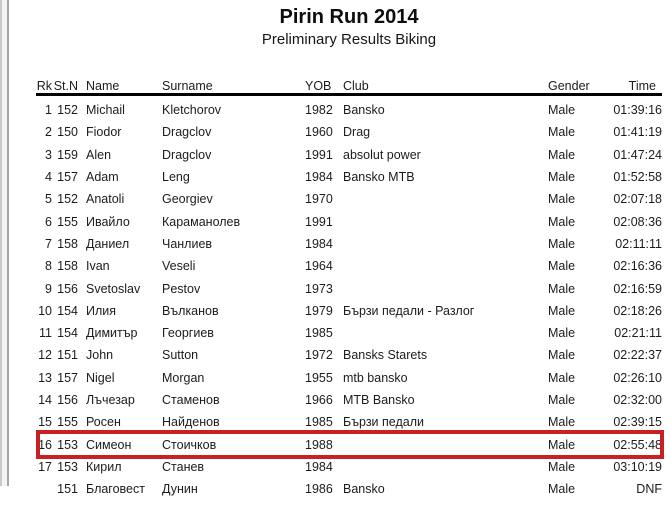 This screenshot has width=671, height=506. Describe the element at coordinates (637, 377) in the screenshot. I see `cell-time: 02:26:10` at that location.